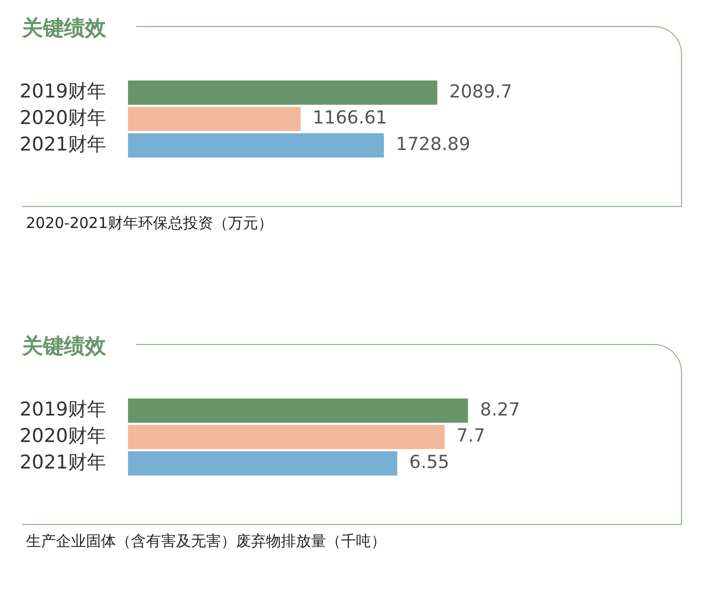 This screenshot has height=611, width=705. I want to click on text: 生产企业固体（含有害及无害）废弃物排放量（千吨）, so click(206, 541).